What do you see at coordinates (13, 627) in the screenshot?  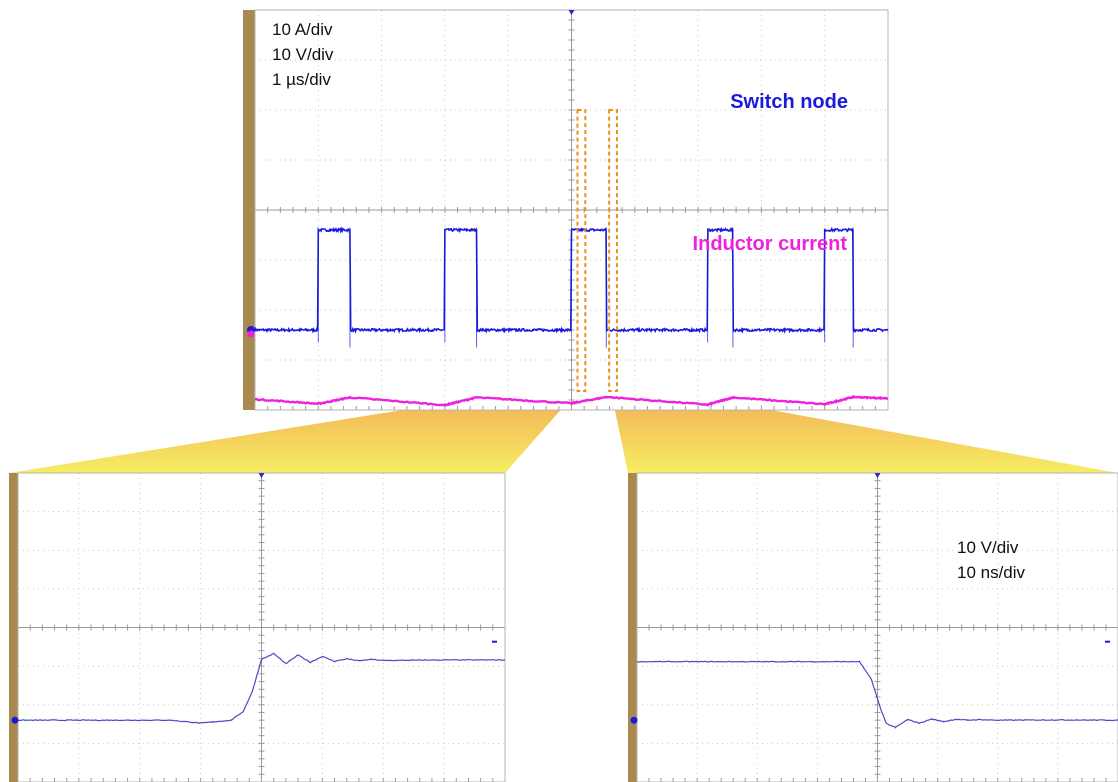 I see `rising-edge-zoom-scope-strip` at bounding box center [13, 627].